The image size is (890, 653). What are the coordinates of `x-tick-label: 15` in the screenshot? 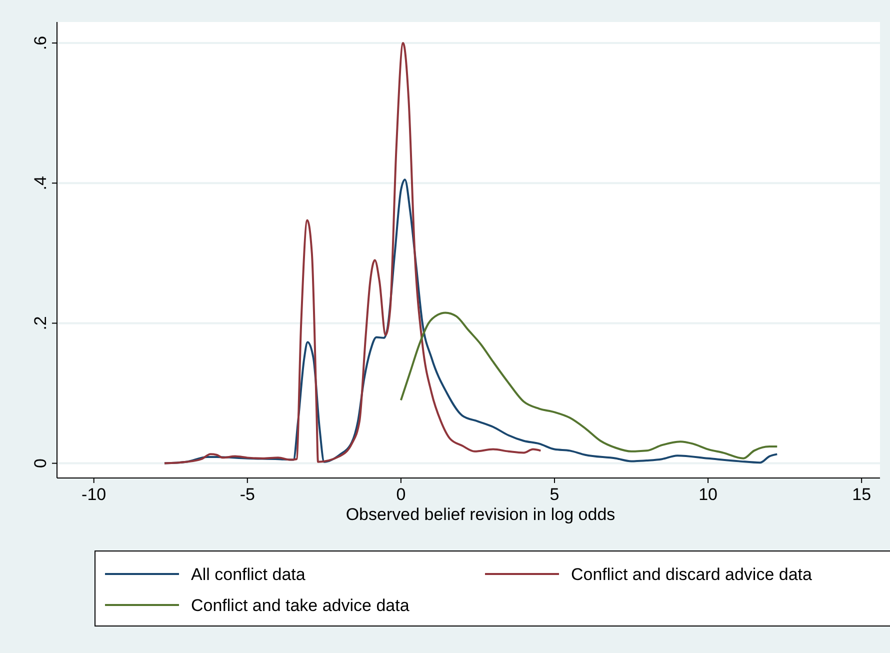 It's located at (862, 494).